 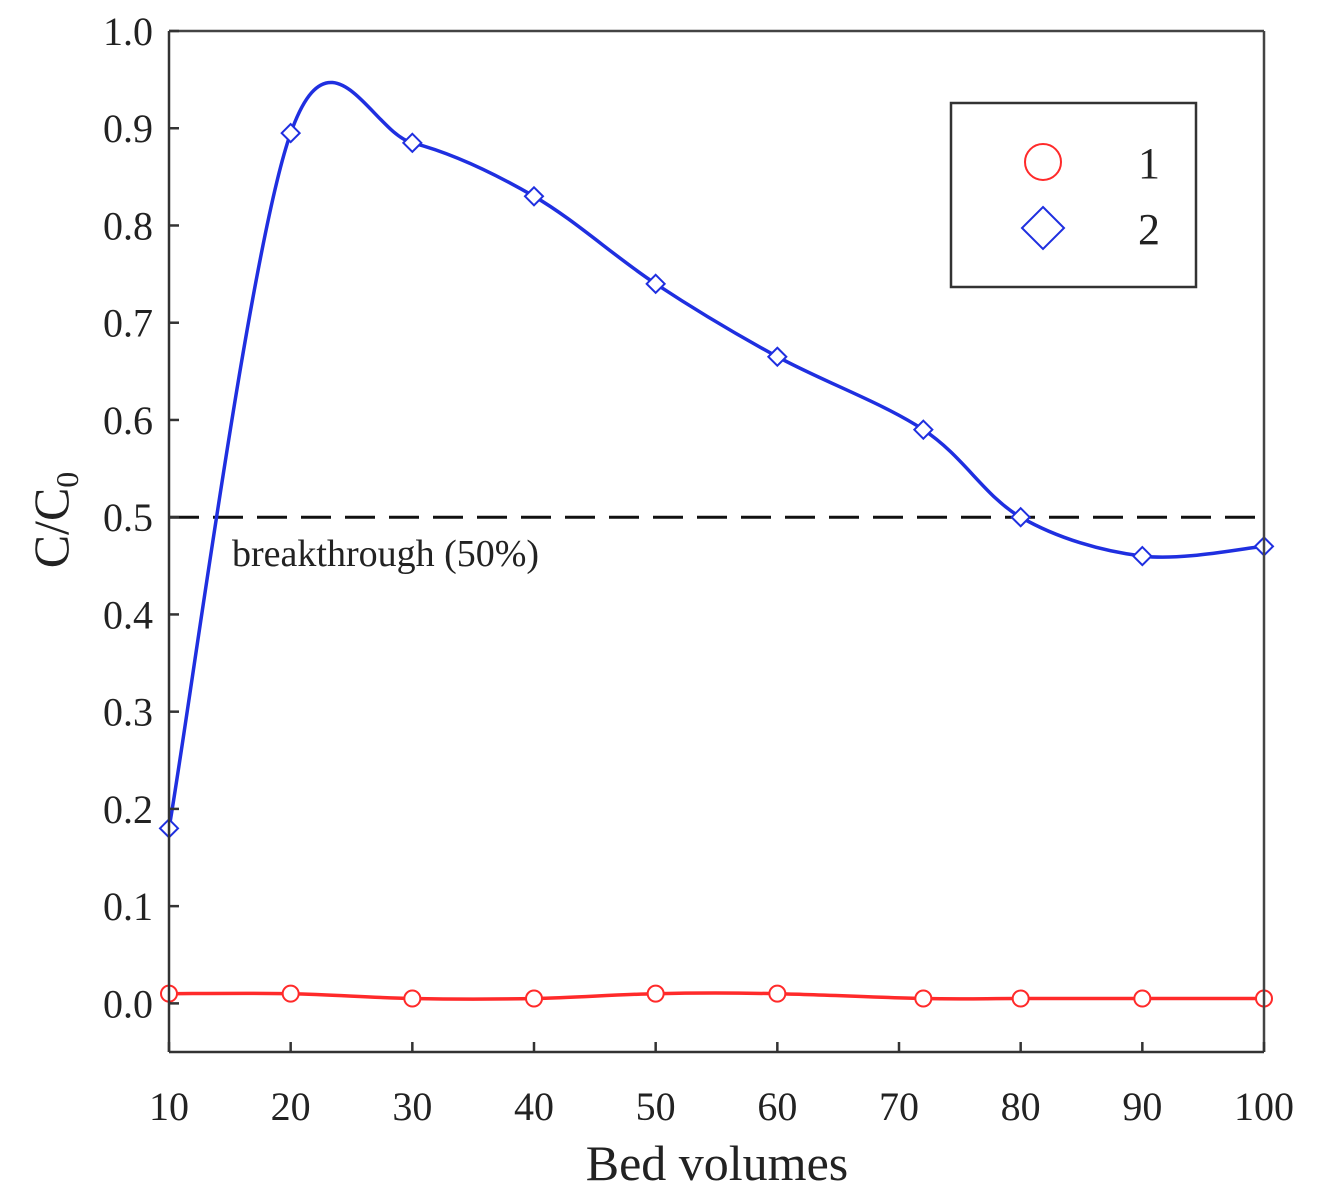 I want to click on y-axis-title-subscript: 0, so click(x=67, y=480).